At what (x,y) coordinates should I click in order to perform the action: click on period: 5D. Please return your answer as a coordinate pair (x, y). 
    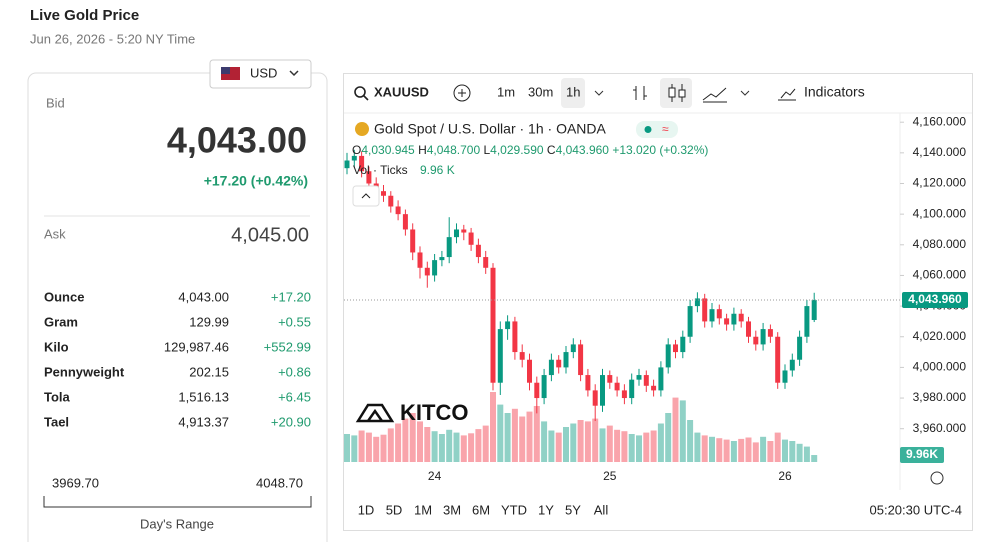
    Looking at the image, I should click on (394, 509).